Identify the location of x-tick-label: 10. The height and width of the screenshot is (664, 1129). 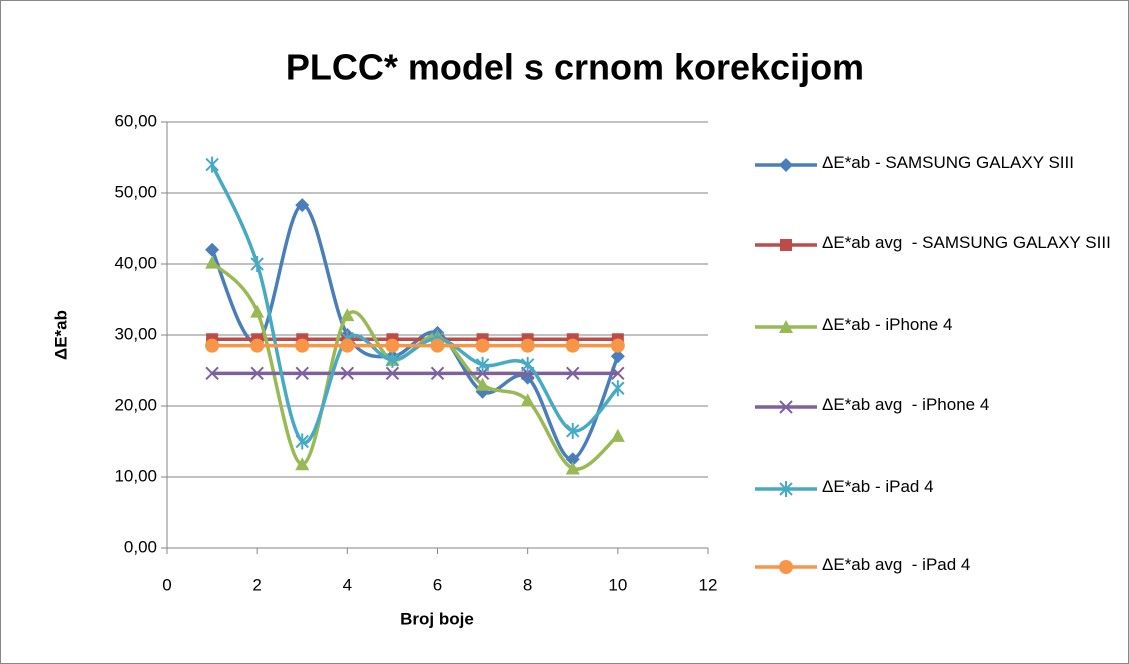
(617, 584).